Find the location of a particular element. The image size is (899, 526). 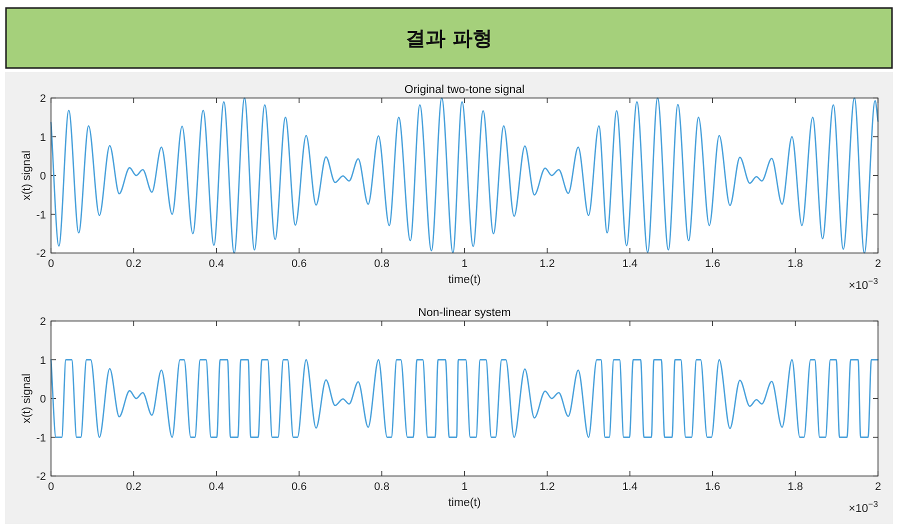

chart-title: Original two-tone signal is located at coordinates (464, 90).